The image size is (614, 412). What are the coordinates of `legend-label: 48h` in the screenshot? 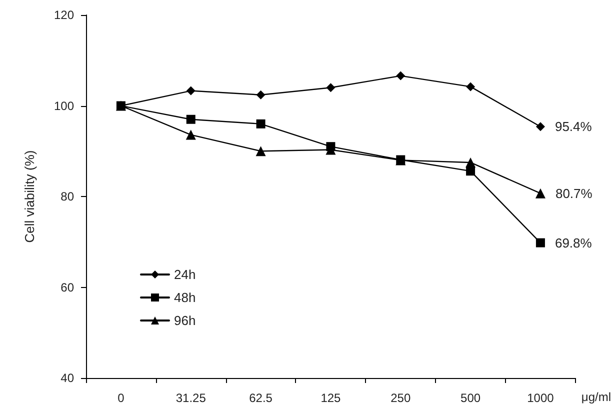 It's located at (185, 297).